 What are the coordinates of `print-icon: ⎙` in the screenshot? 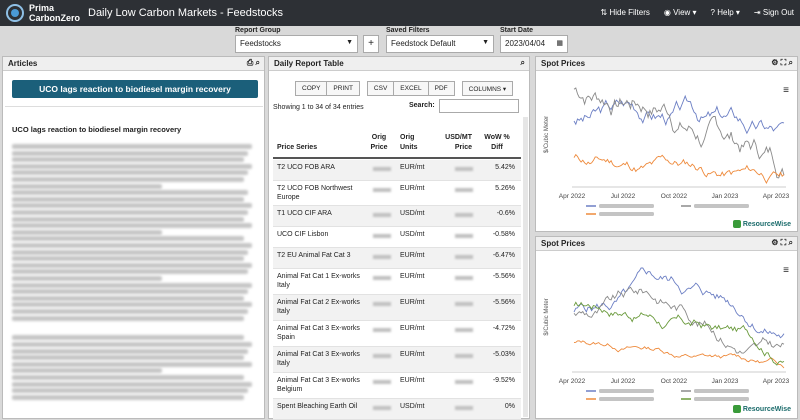 It's located at (250, 62).